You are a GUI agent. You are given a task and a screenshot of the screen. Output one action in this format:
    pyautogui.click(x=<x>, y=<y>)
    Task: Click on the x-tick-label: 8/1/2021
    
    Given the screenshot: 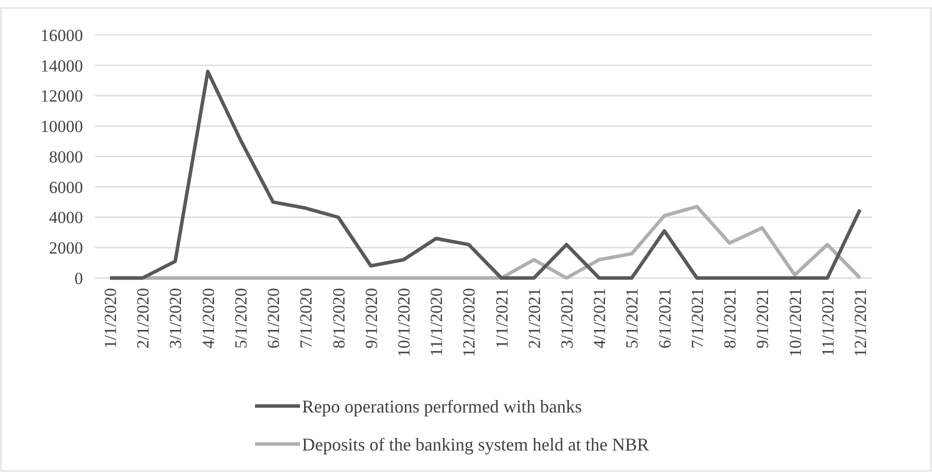 What is the action you would take?
    pyautogui.click(x=730, y=318)
    